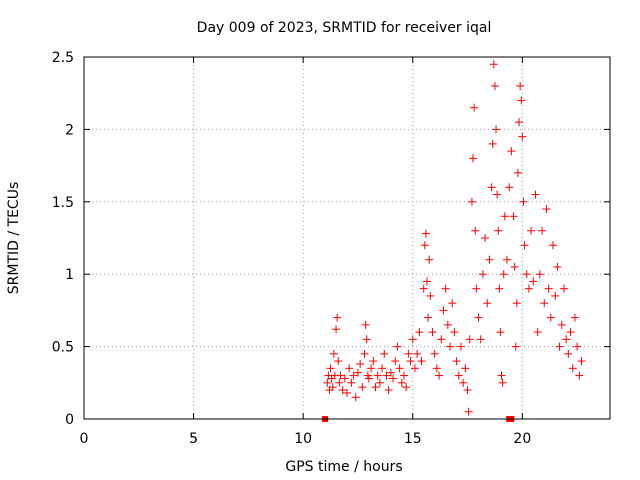 The height and width of the screenshot is (480, 640). I want to click on y-tick-label: 2.5, so click(63, 58).